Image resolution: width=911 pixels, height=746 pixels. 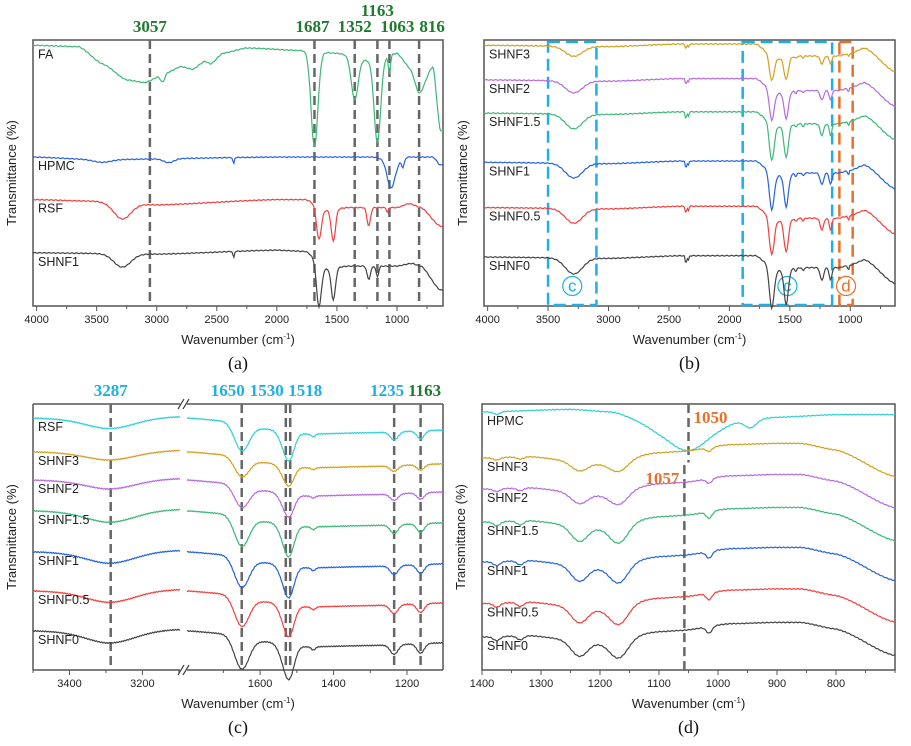 I want to click on region-label: c, so click(x=572, y=286).